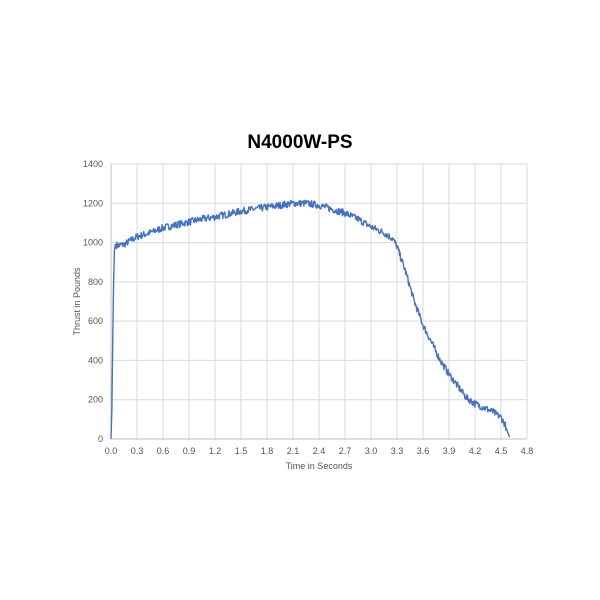 The height and width of the screenshot is (600, 600). What do you see at coordinates (163, 451) in the screenshot?
I see `x-tick-label: 0.6` at bounding box center [163, 451].